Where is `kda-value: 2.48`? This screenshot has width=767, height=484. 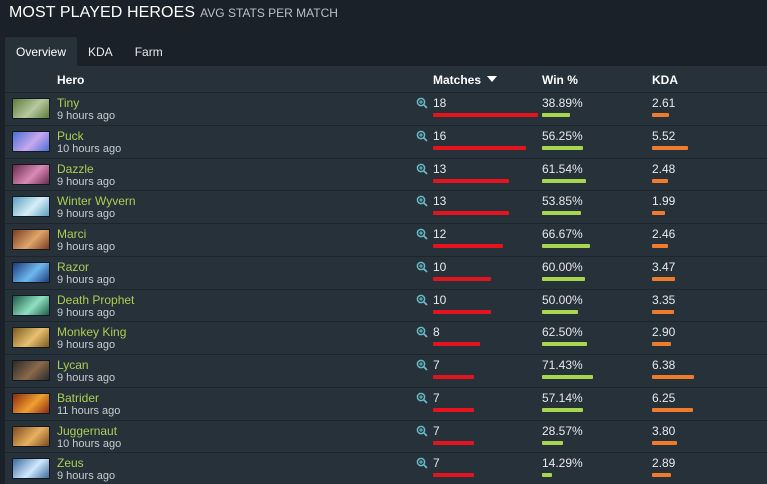 kda-value: 2.48 is located at coordinates (664, 168).